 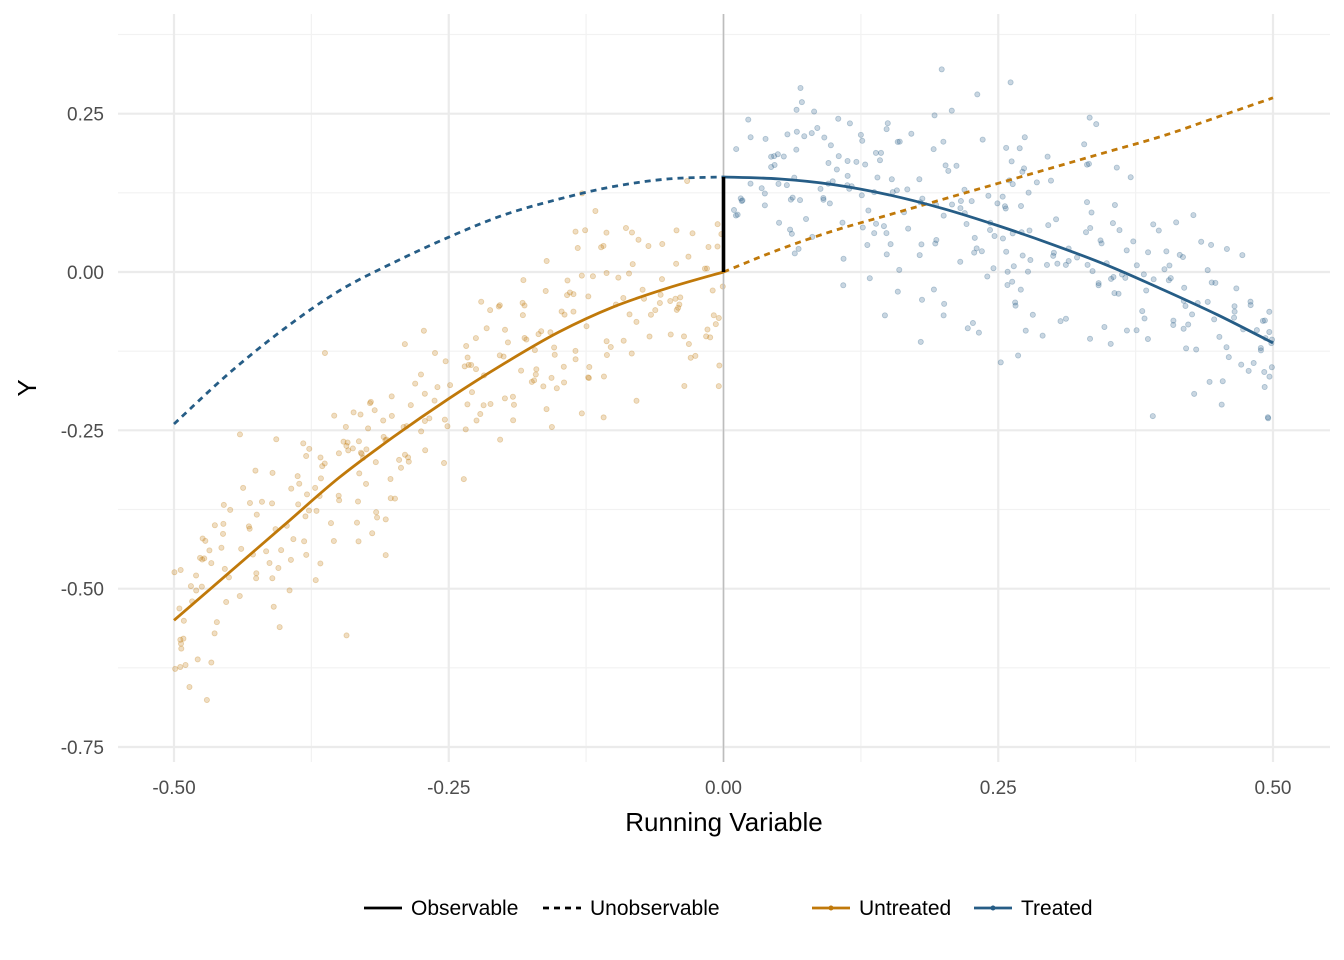 I want to click on legend-label-treated: Treated, so click(x=1057, y=908).